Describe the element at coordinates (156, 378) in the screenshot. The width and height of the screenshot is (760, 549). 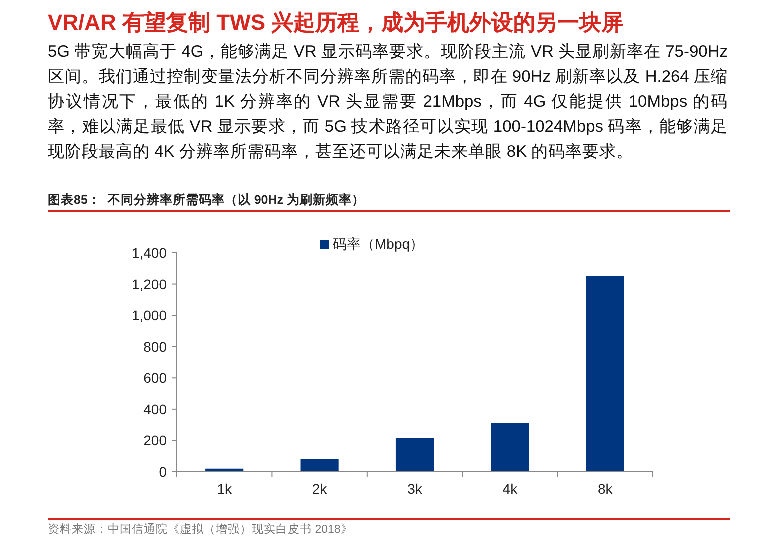
I see `y-tick-label: 600` at that location.